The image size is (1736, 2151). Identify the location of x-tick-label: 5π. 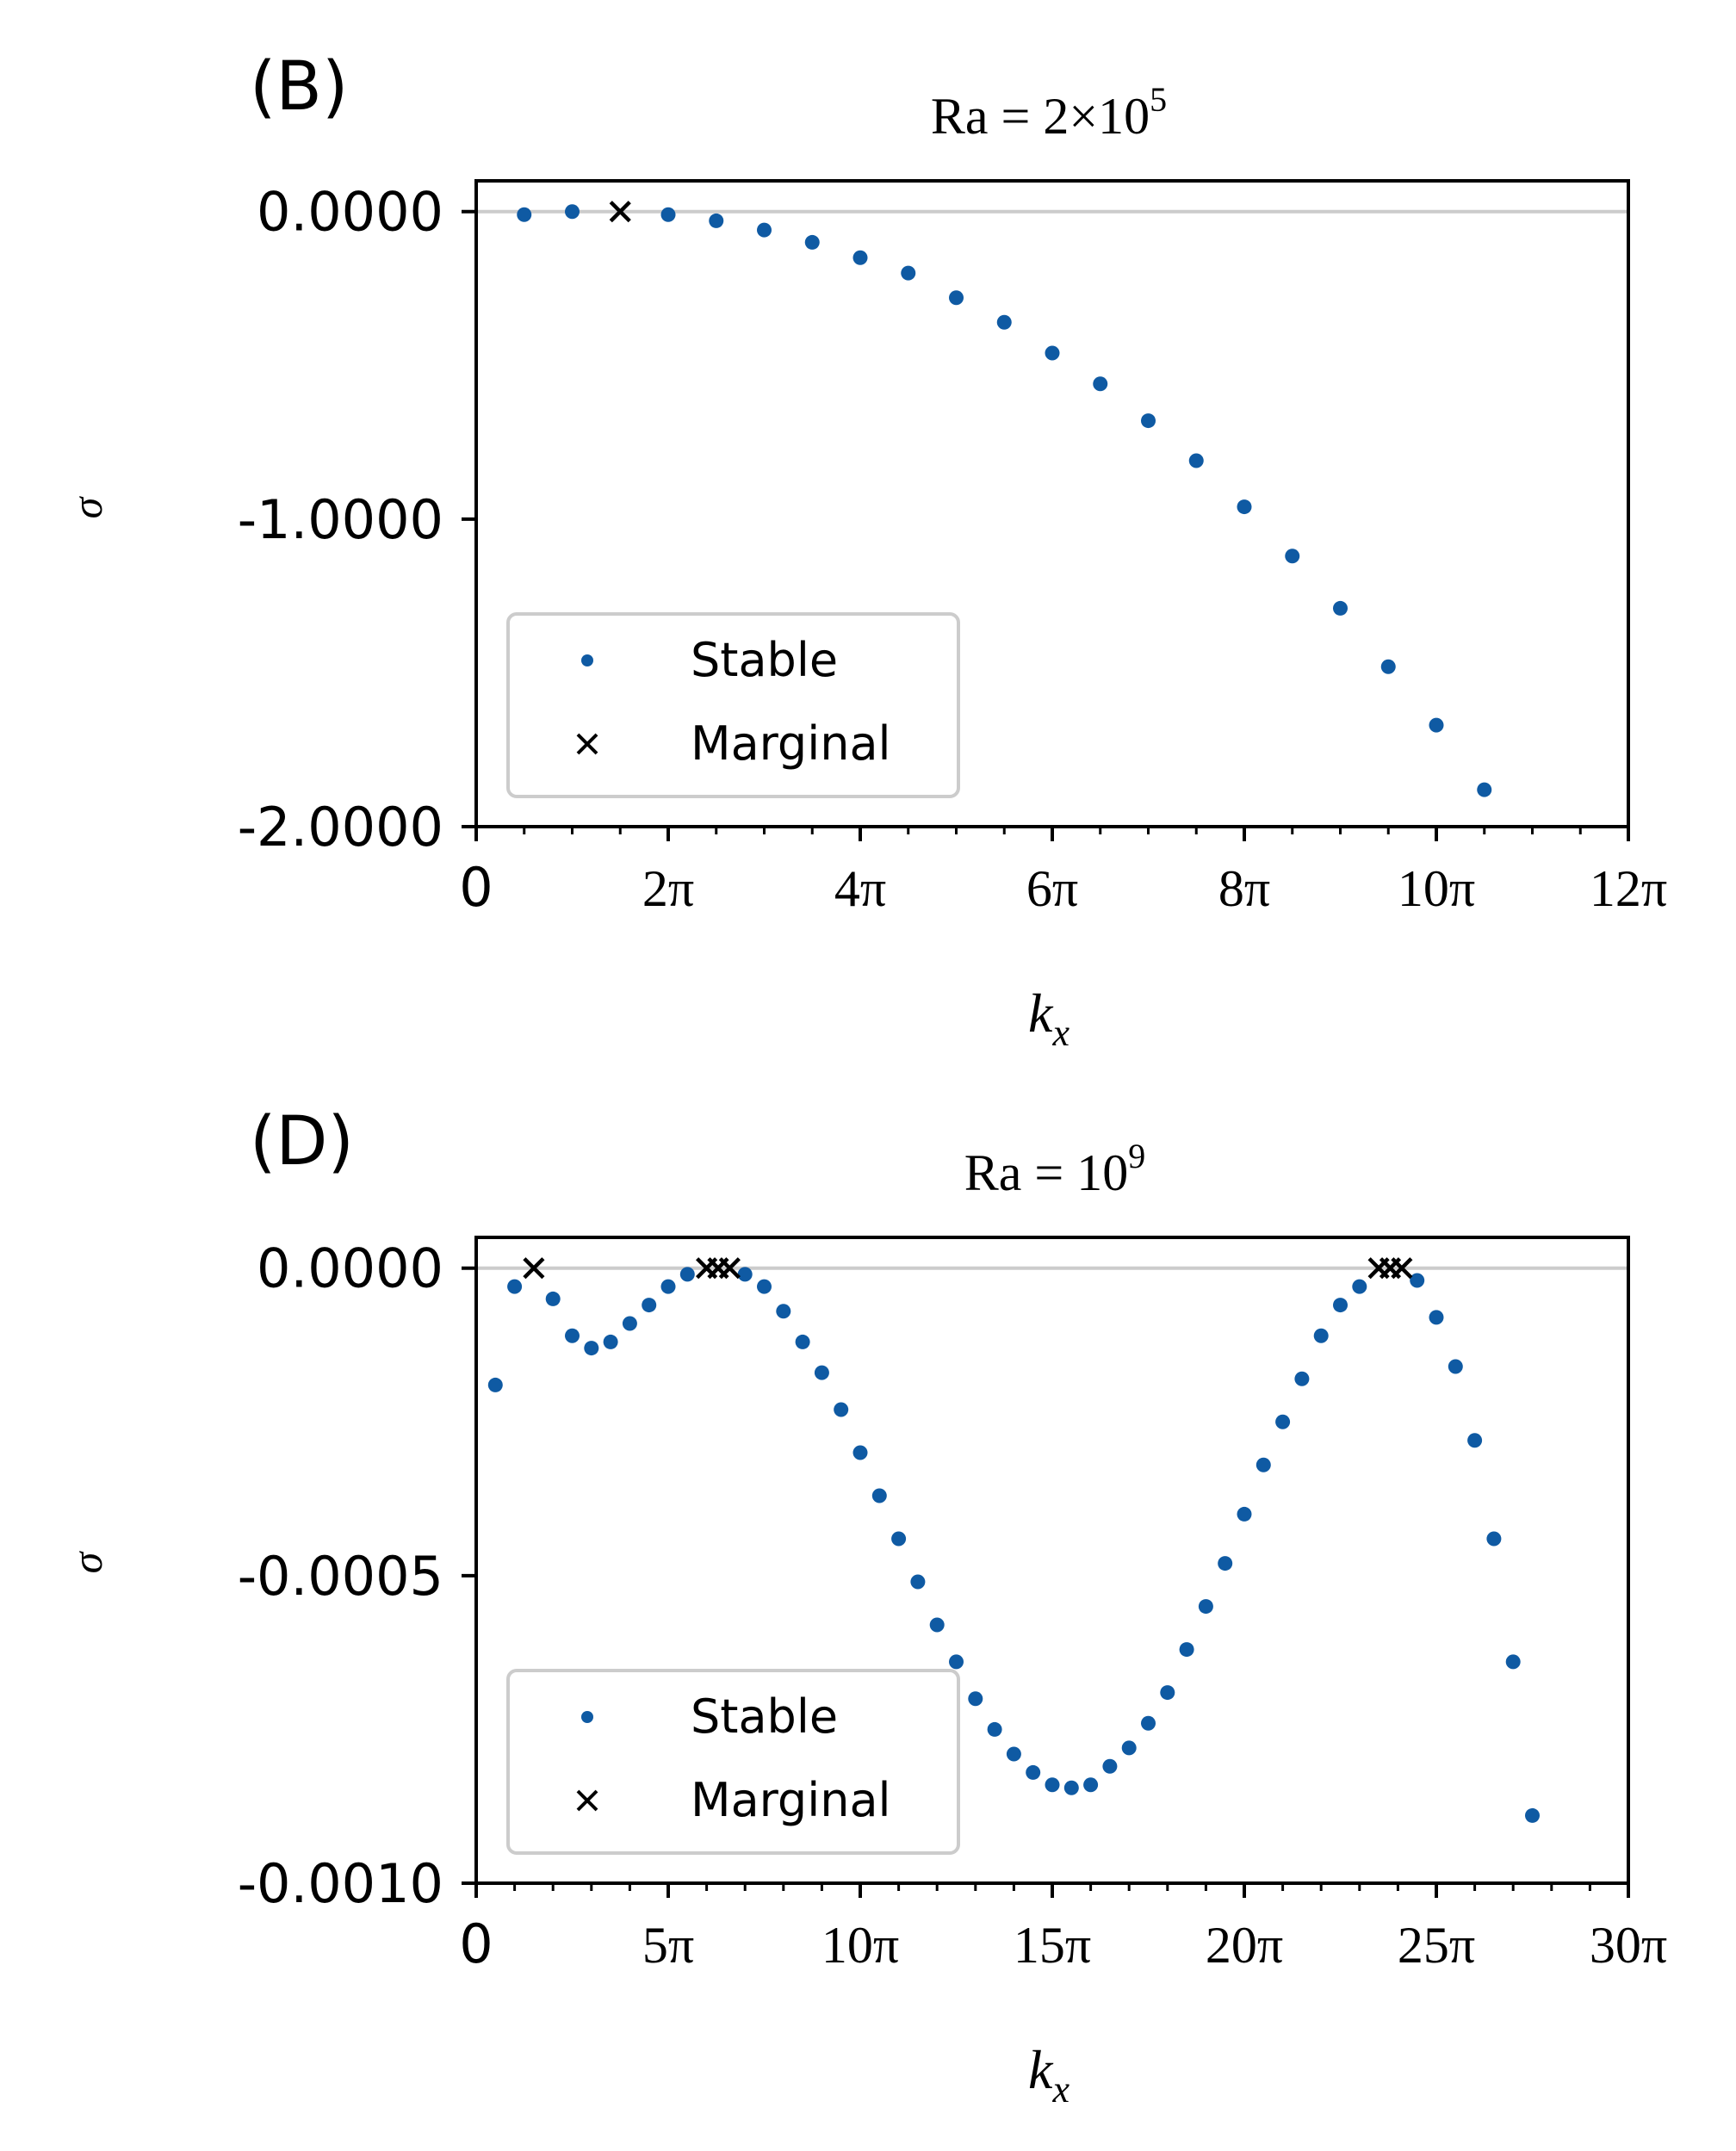
(668, 1945).